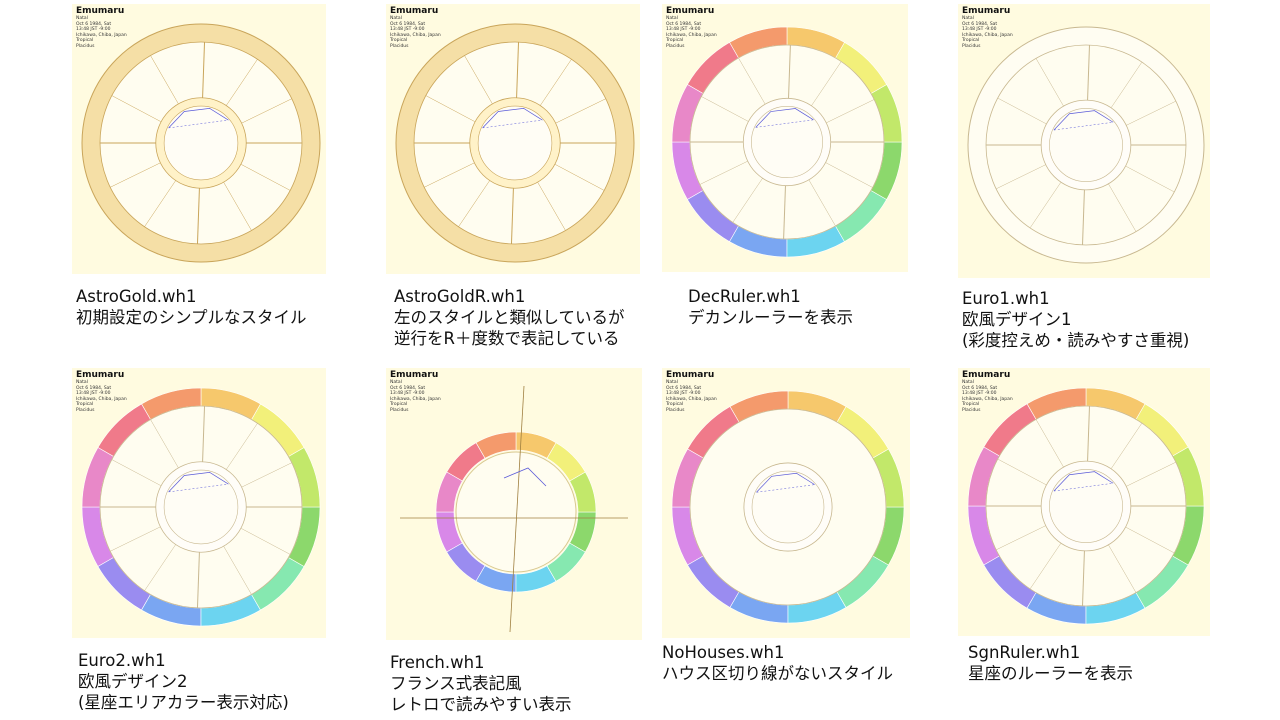 Image resolution: width=1280 pixels, height=720 pixels. What do you see at coordinates (1050, 673) in the screenshot?
I see `style-description: 星座のルーラーを表示` at bounding box center [1050, 673].